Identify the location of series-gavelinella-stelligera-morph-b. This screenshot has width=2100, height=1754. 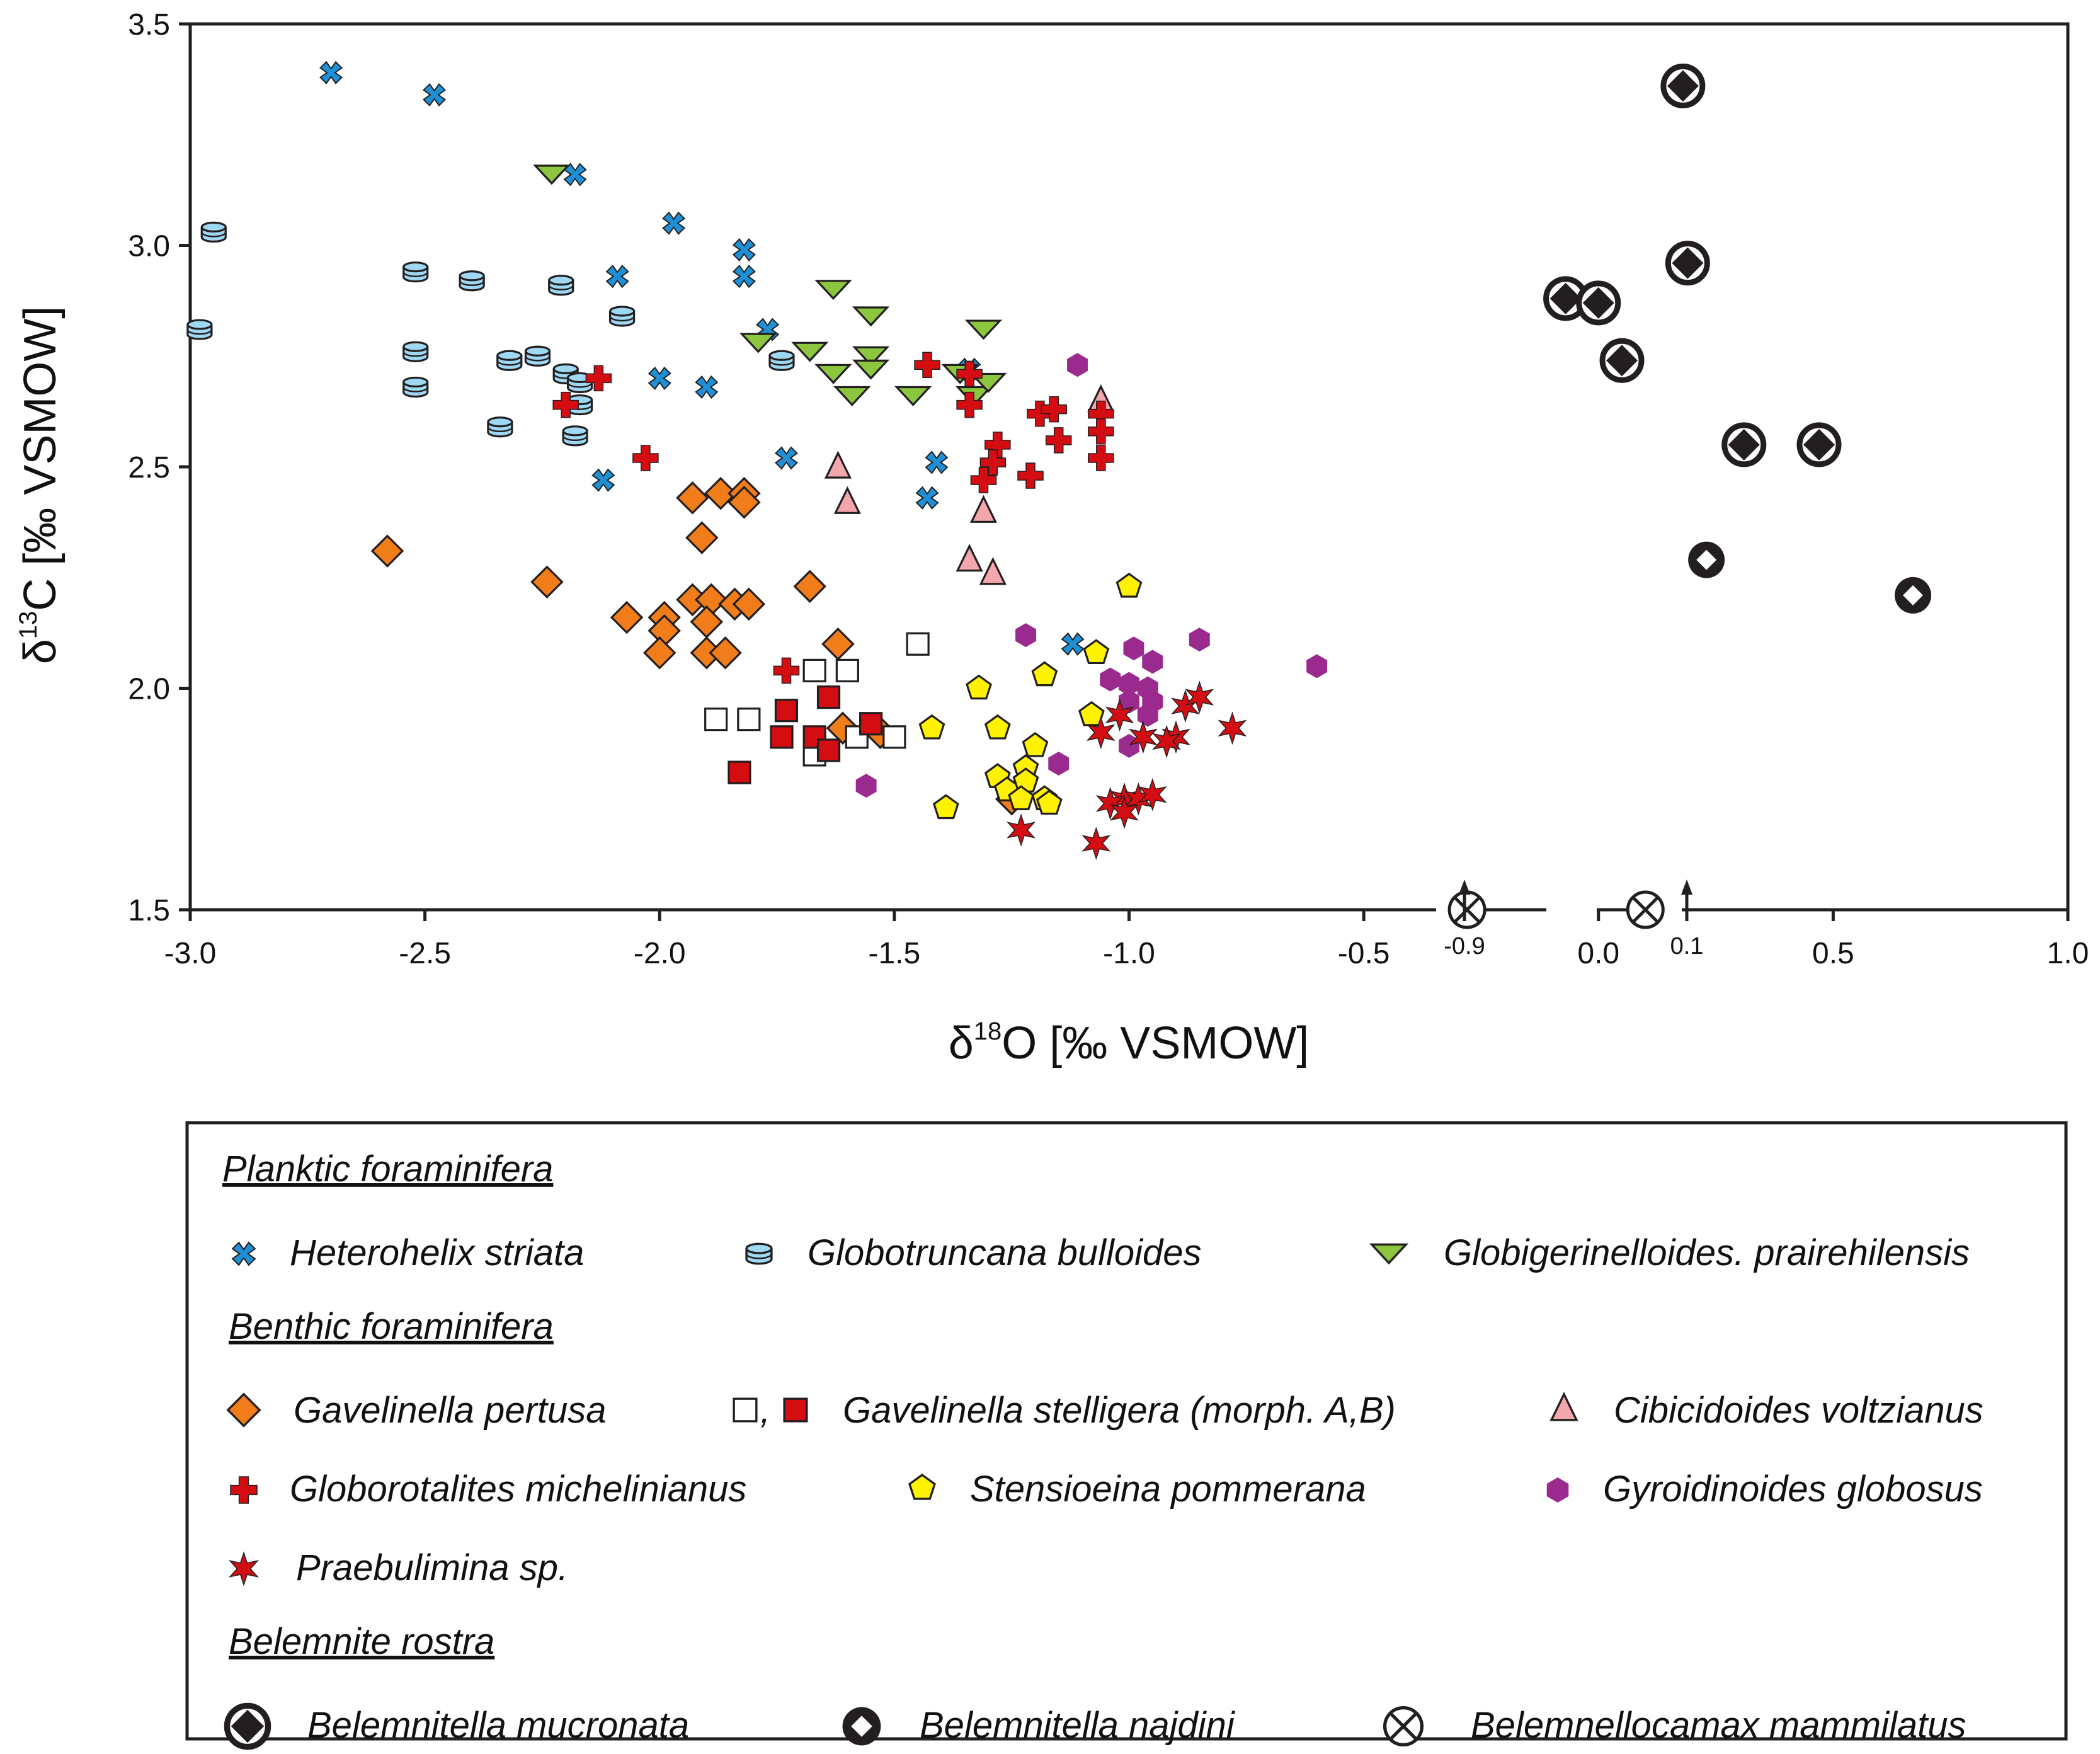
(806, 734).